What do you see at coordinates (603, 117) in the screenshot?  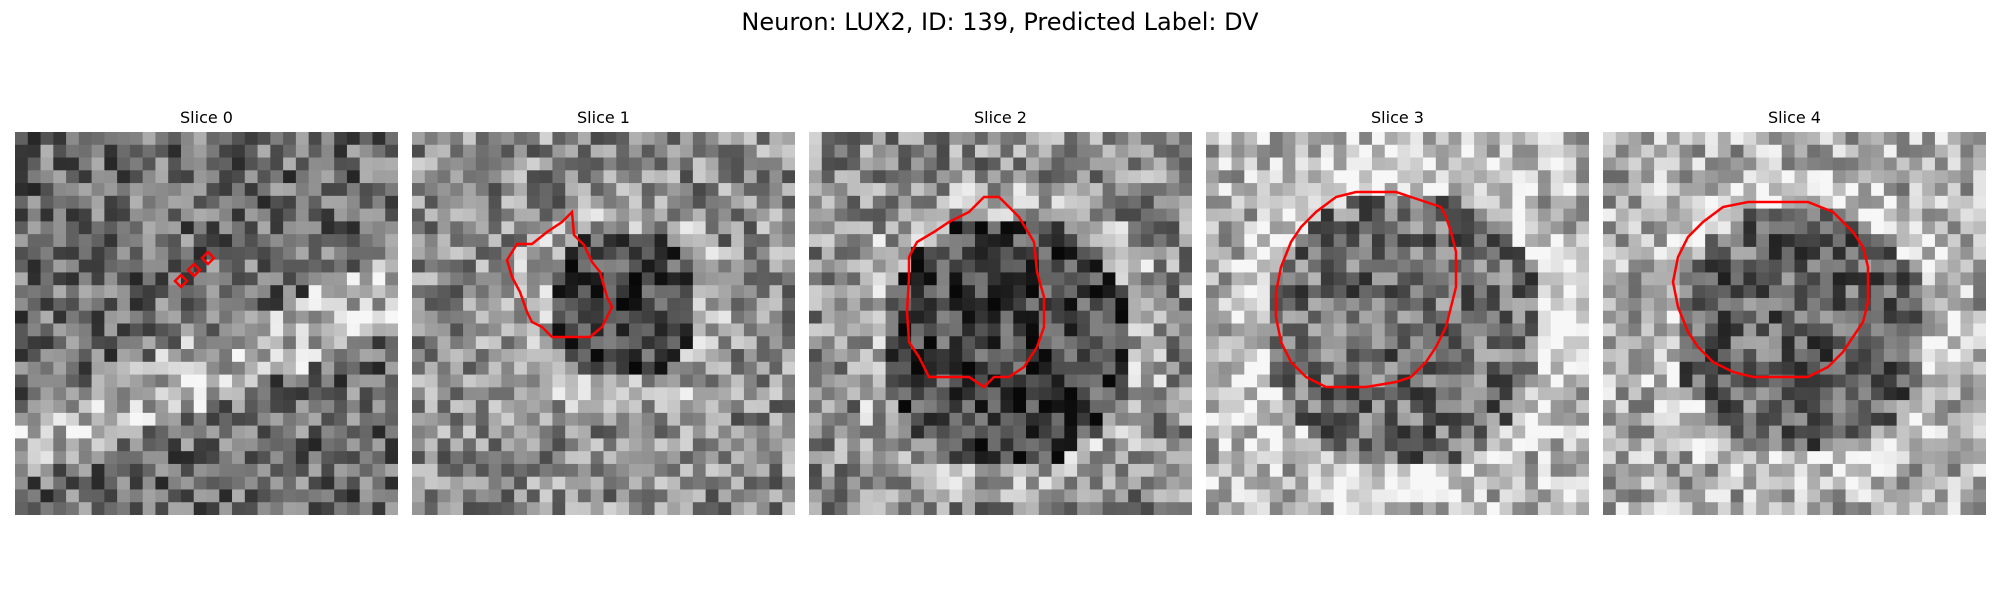 I see `slice-title: Slice 1` at bounding box center [603, 117].